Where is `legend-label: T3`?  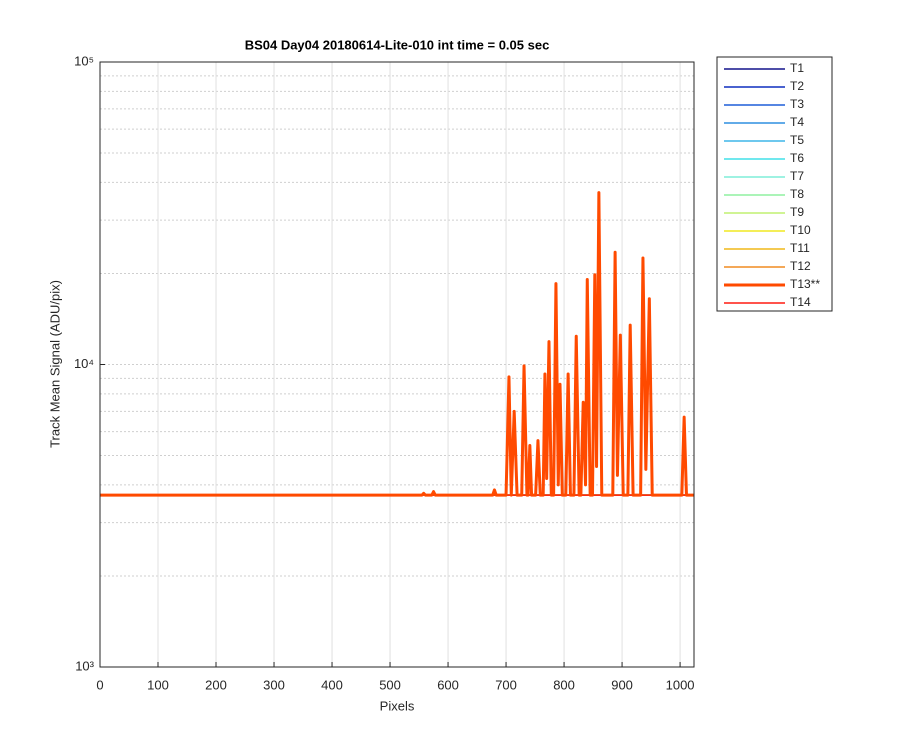
legend-label: T3 is located at coordinates (797, 104).